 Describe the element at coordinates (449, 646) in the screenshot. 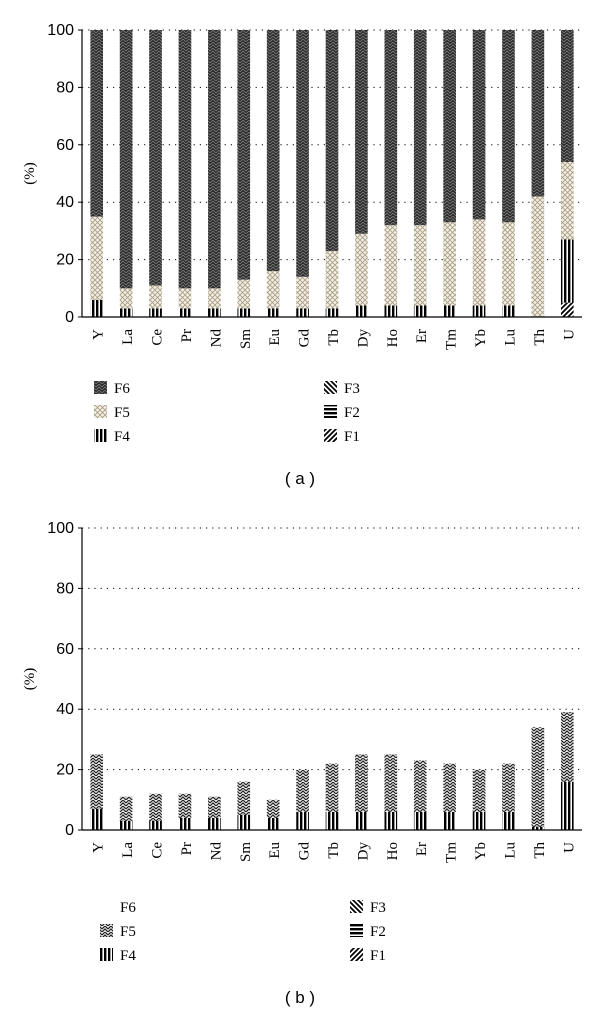

I see `bar-Tm-F6` at that location.